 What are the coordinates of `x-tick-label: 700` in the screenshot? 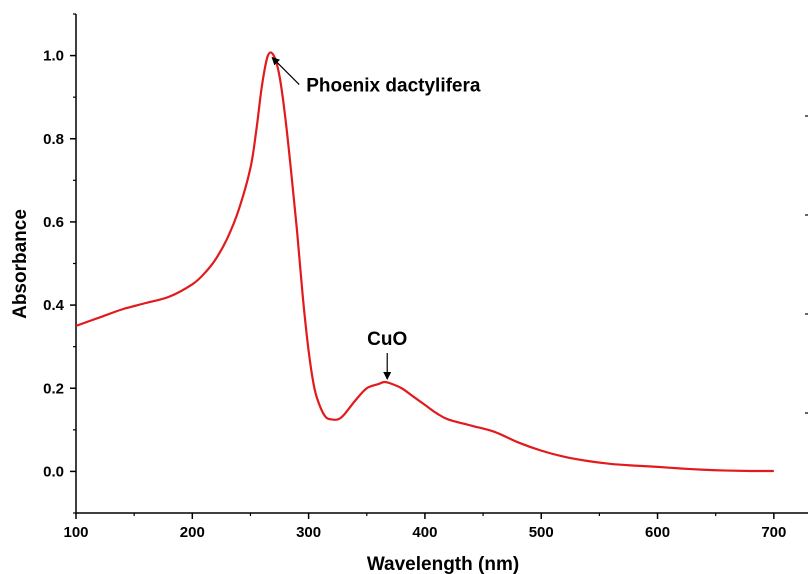 It's located at (773, 532).